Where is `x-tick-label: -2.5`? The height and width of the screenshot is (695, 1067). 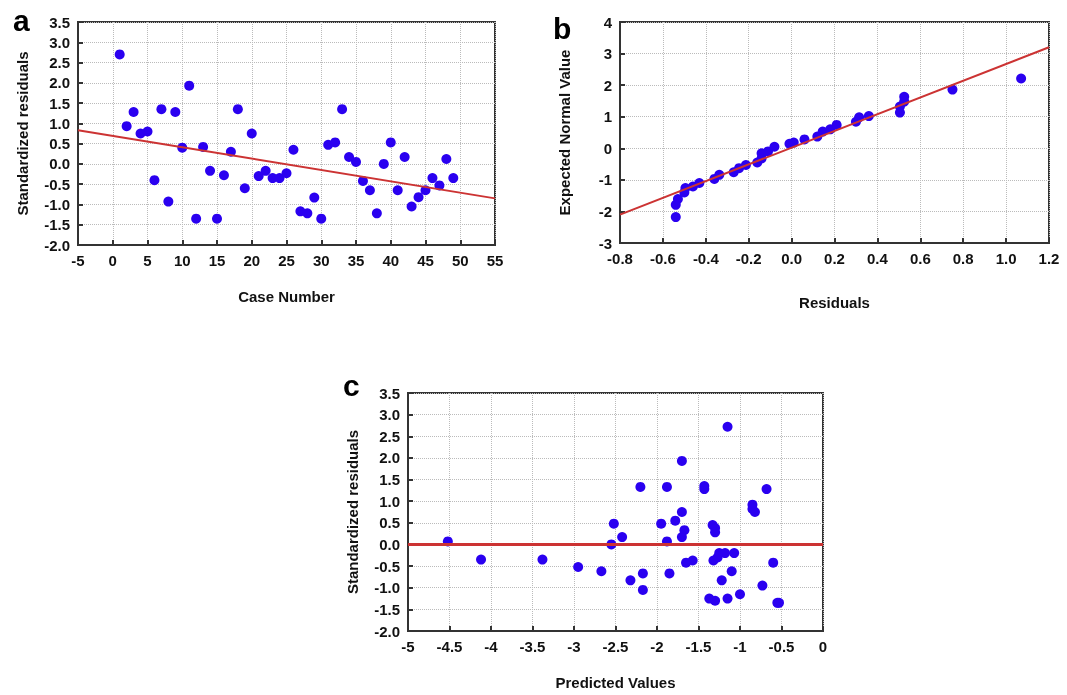 x-tick-label: -2.5 is located at coordinates (615, 646).